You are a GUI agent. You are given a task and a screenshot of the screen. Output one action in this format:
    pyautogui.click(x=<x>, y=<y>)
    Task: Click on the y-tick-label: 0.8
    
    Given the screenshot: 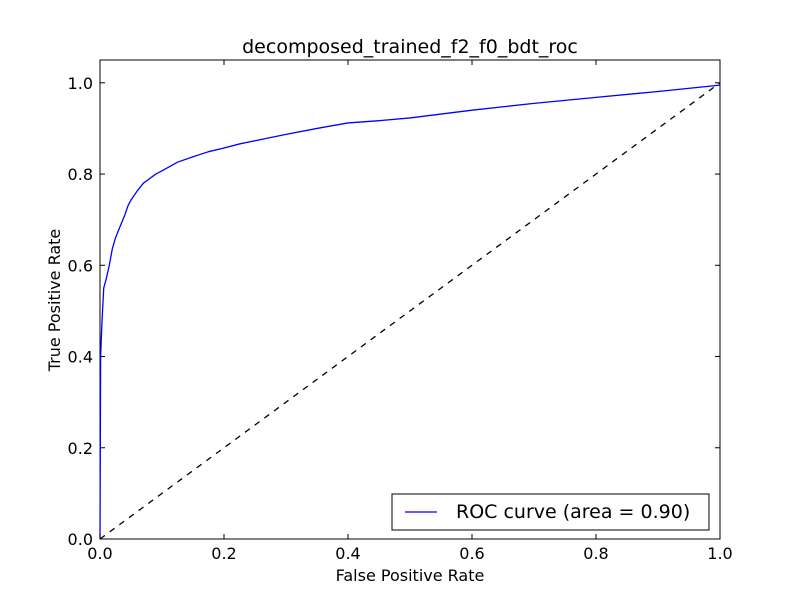 What is the action you would take?
    pyautogui.click(x=80, y=174)
    